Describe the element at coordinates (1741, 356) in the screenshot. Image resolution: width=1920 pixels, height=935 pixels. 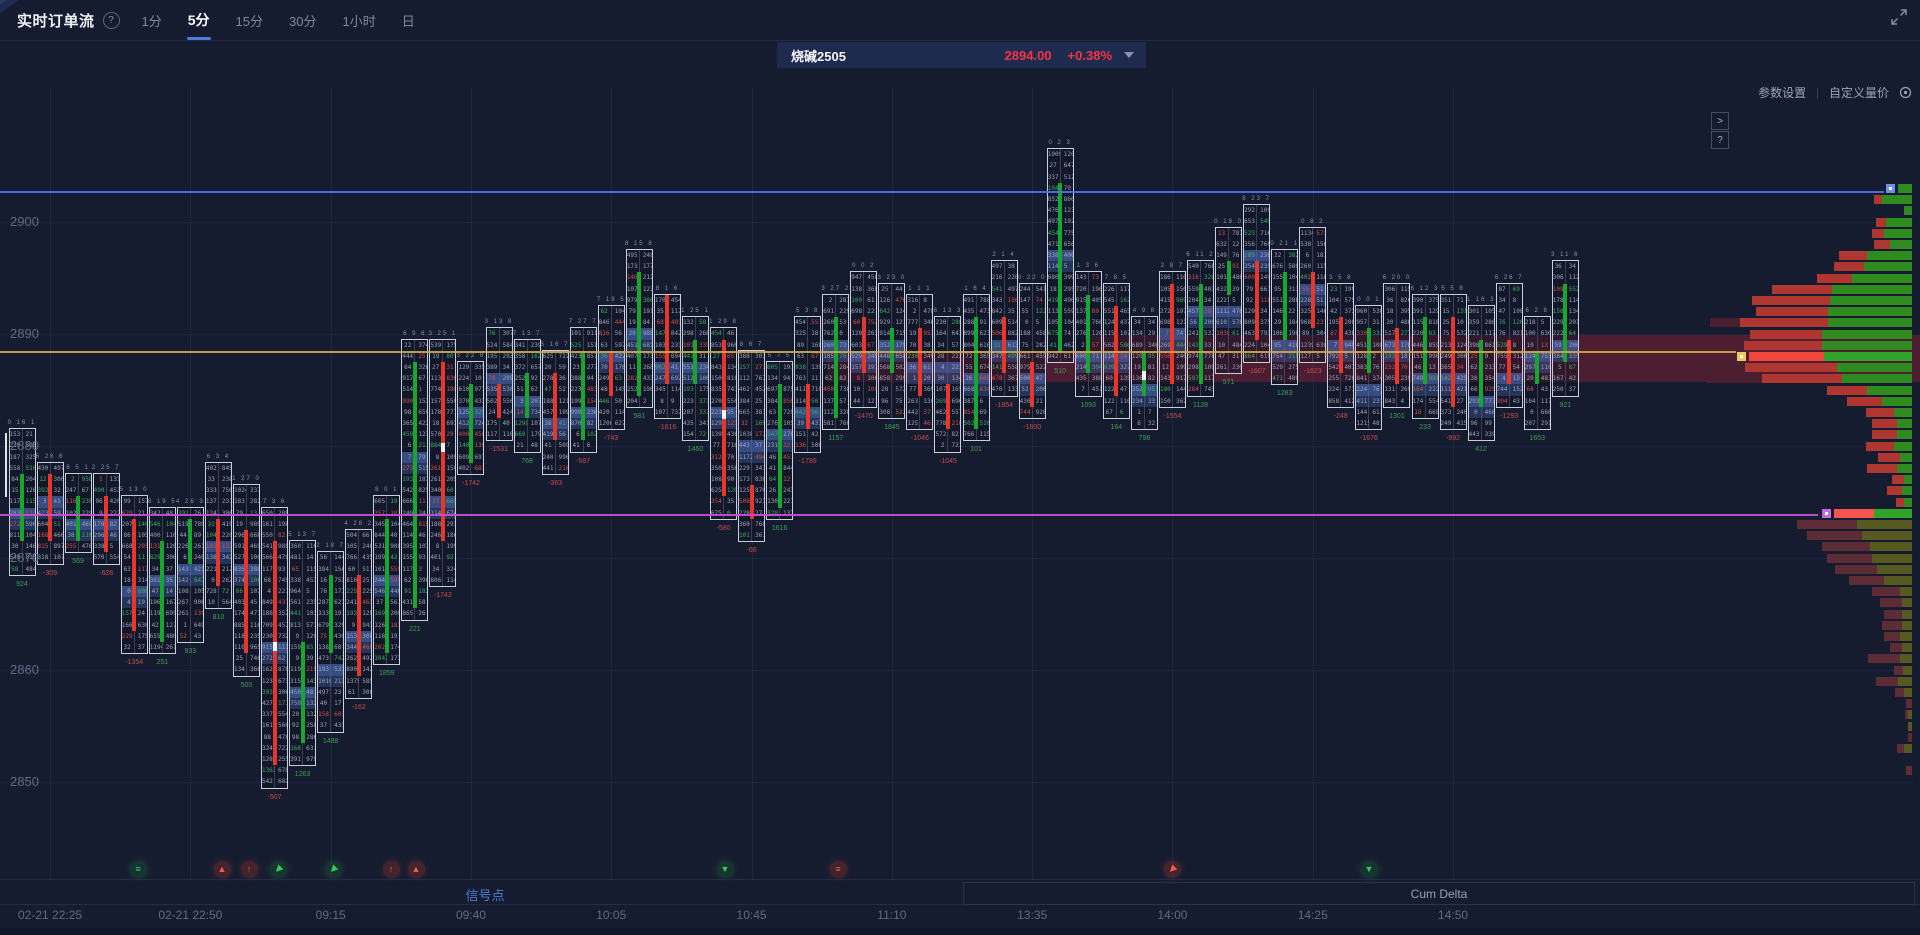
I see `yellow-price-marker` at that location.